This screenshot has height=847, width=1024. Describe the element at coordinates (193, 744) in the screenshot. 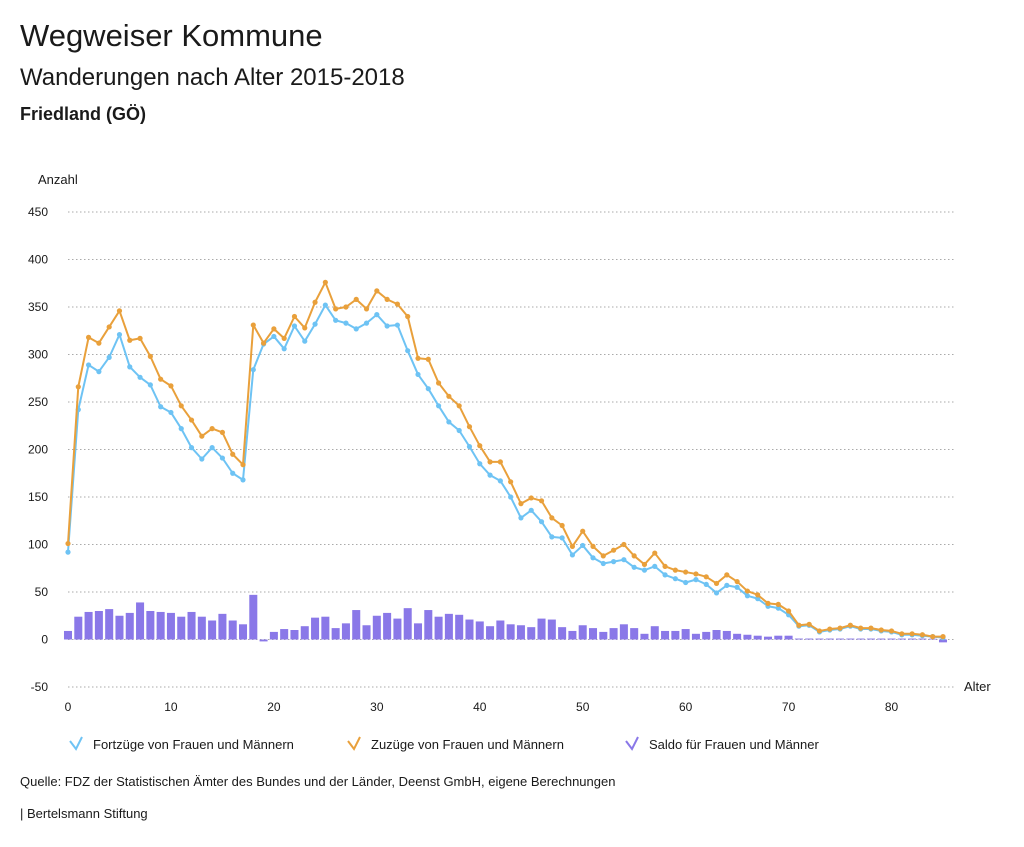

I see `legend-fortzuege-label: Fortzüge von Frauen und Männern` at that location.